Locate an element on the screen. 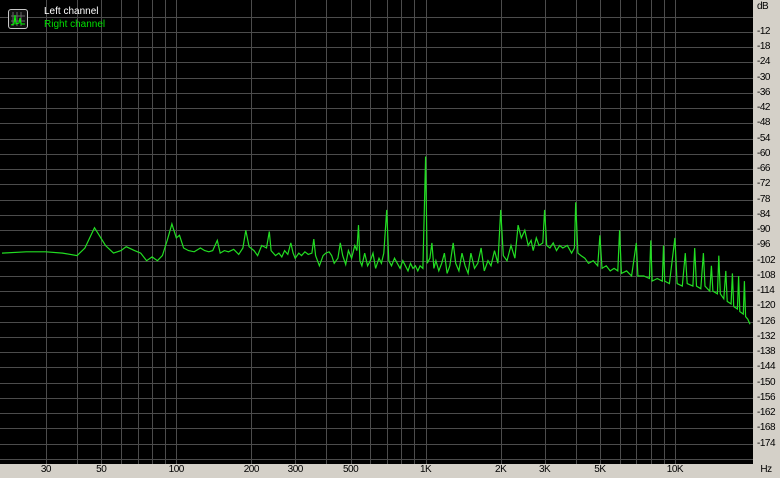 This screenshot has width=780, height=478. y-tick-label: -48 is located at coordinates (763, 123).